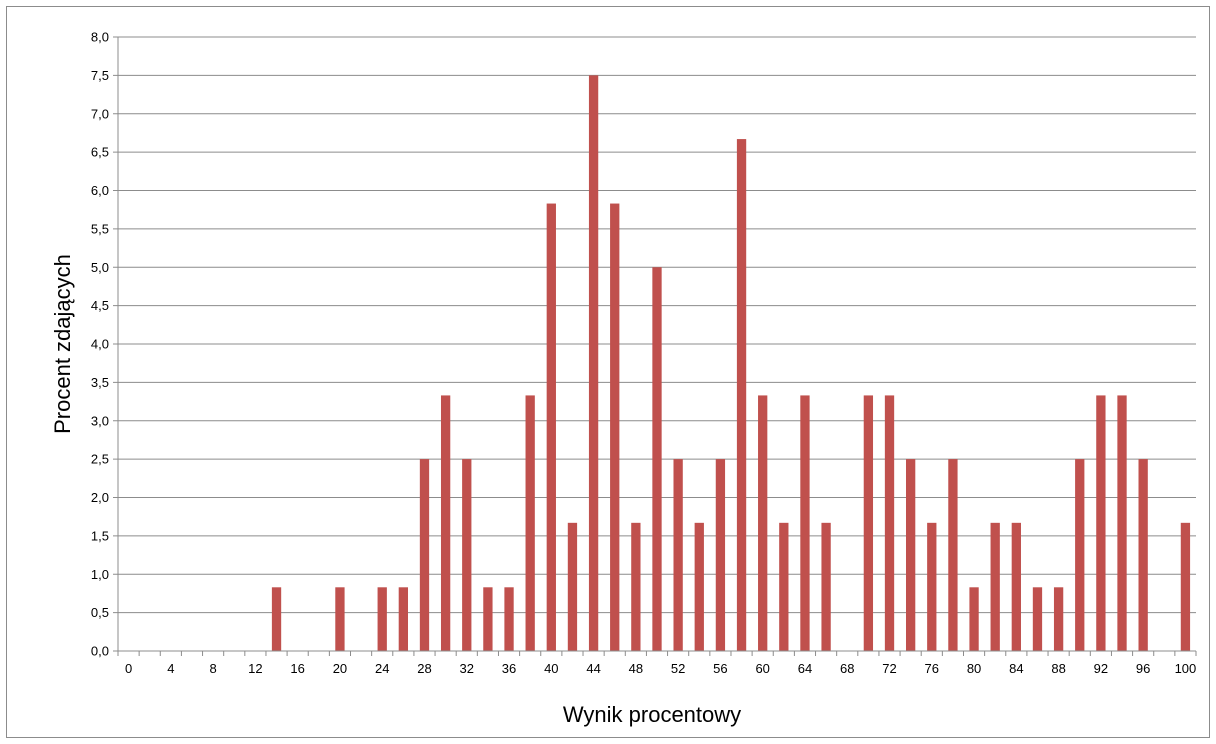  Describe the element at coordinates (678, 668) in the screenshot. I see `x-tick-label: 52` at that location.